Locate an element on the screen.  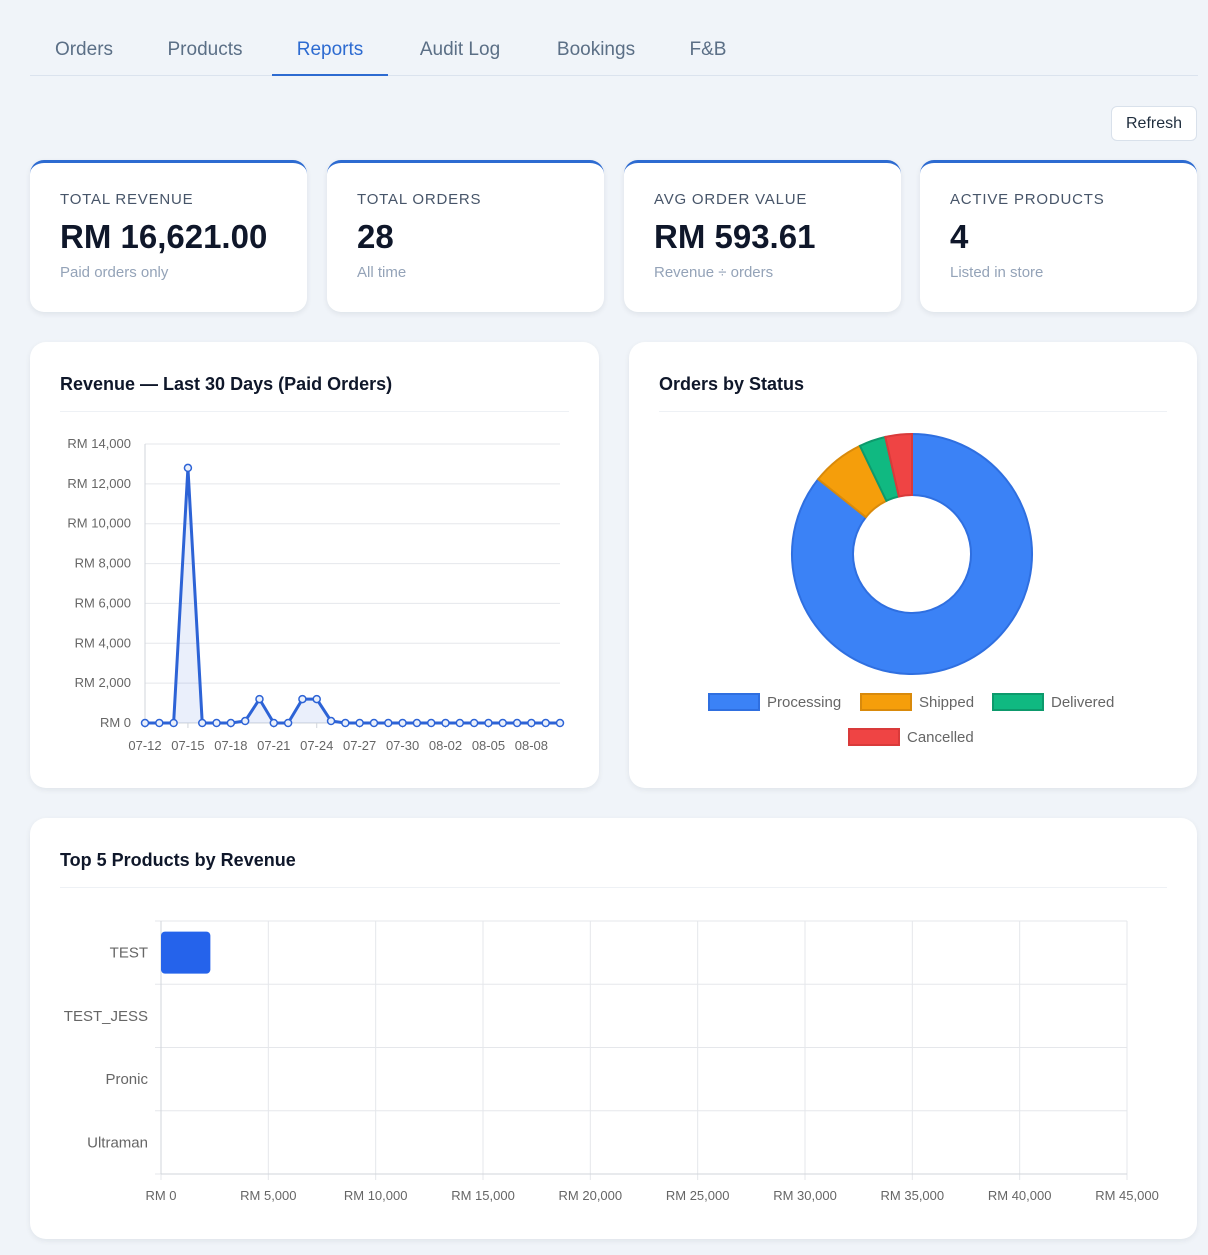
kpi-subtext: All time is located at coordinates (382, 272).